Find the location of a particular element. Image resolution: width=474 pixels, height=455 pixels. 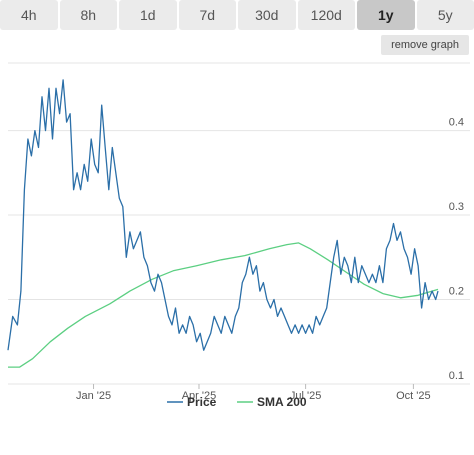

y-tick-label: 0.1 is located at coordinates (456, 376).